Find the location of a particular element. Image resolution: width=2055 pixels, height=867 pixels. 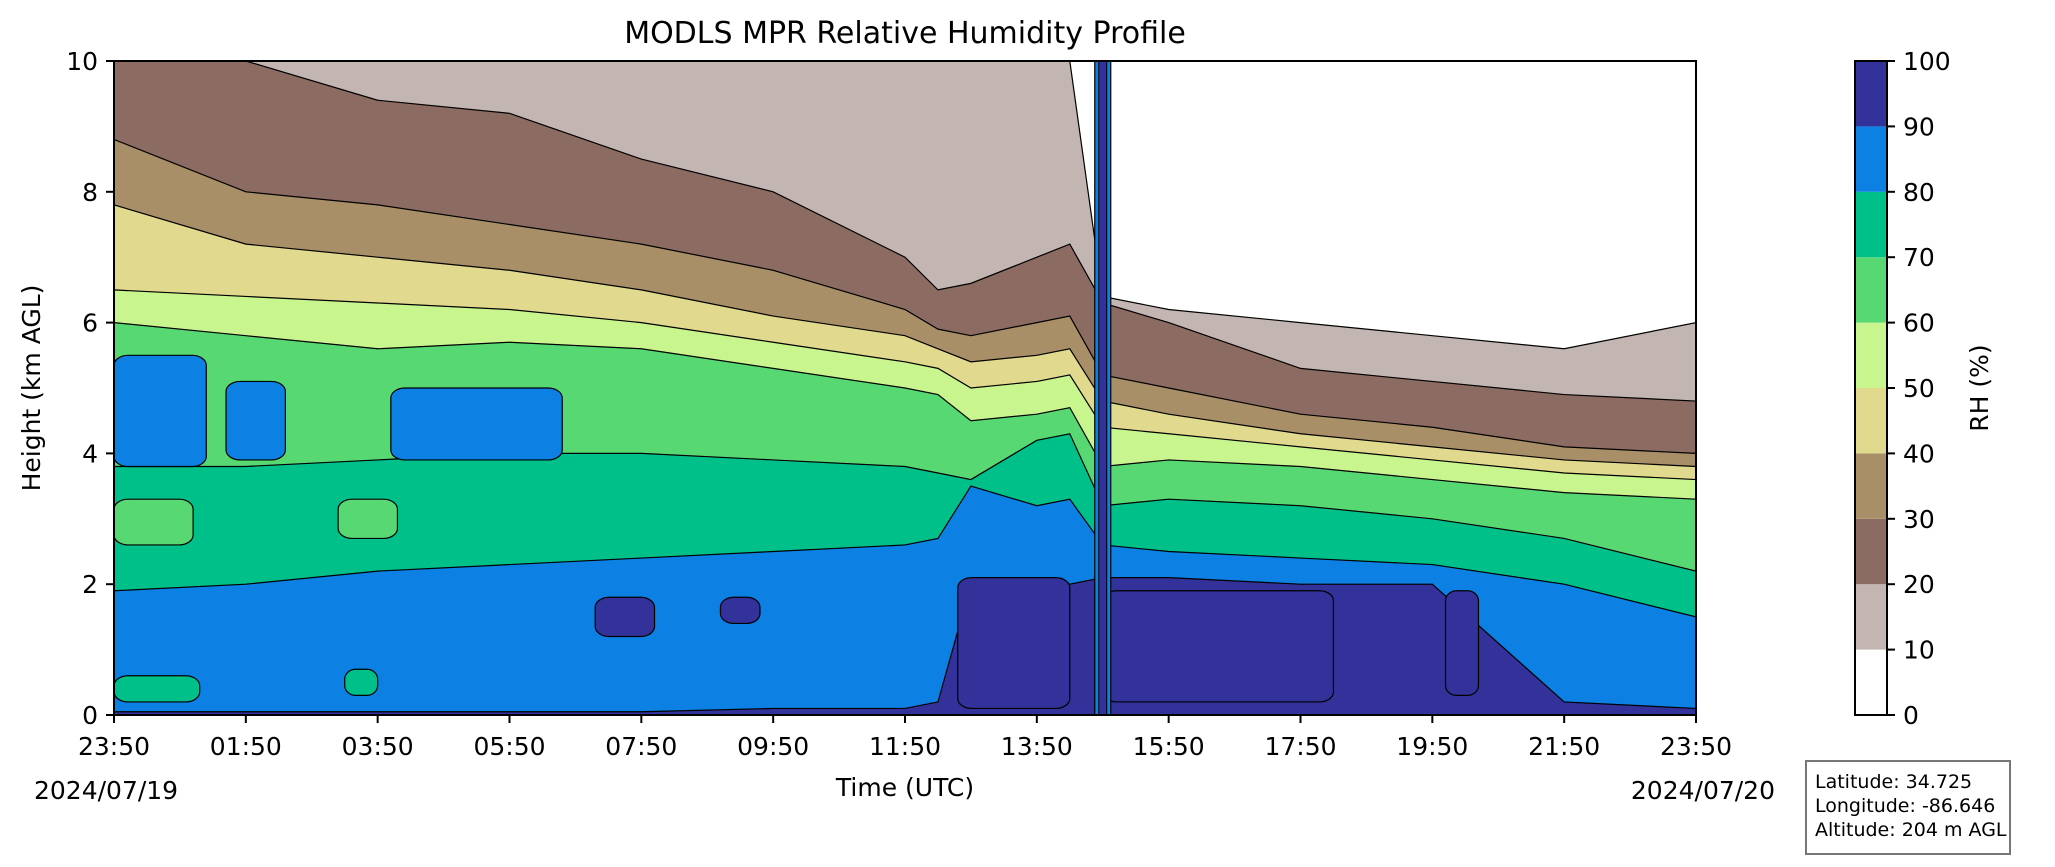

colorbar-tick-label: 40 is located at coordinates (1919, 453).